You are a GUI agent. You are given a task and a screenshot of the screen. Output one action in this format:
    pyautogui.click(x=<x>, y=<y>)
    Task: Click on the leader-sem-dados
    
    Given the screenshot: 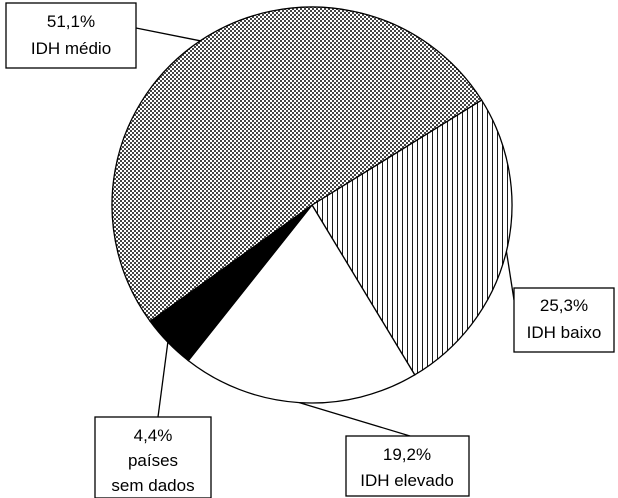 What is the action you would take?
    pyautogui.click(x=163, y=380)
    